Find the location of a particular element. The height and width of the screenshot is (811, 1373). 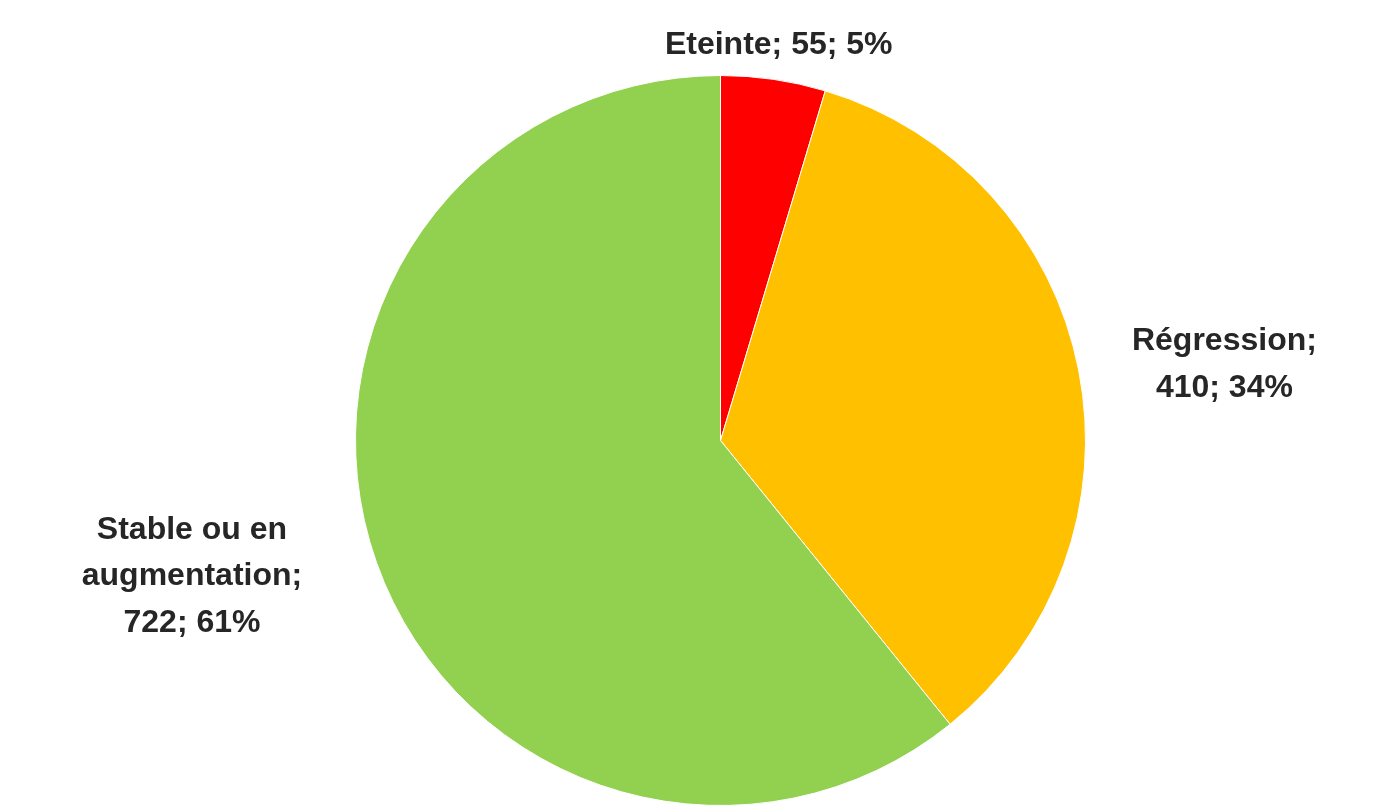

slice-label: Eteinte; 55; 5% is located at coordinates (778, 43).